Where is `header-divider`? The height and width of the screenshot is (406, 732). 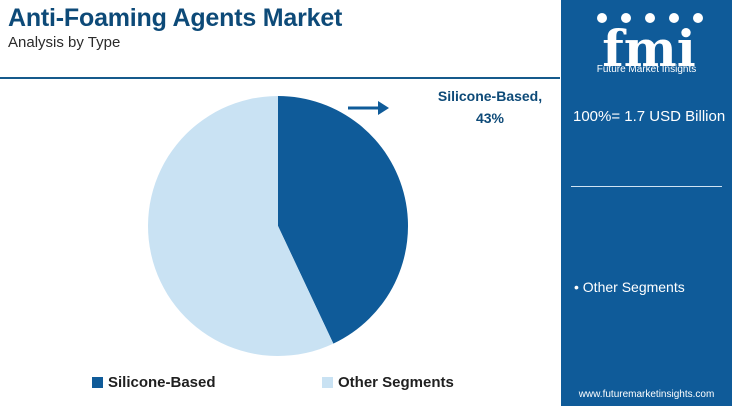 header-divider is located at coordinates (280, 78).